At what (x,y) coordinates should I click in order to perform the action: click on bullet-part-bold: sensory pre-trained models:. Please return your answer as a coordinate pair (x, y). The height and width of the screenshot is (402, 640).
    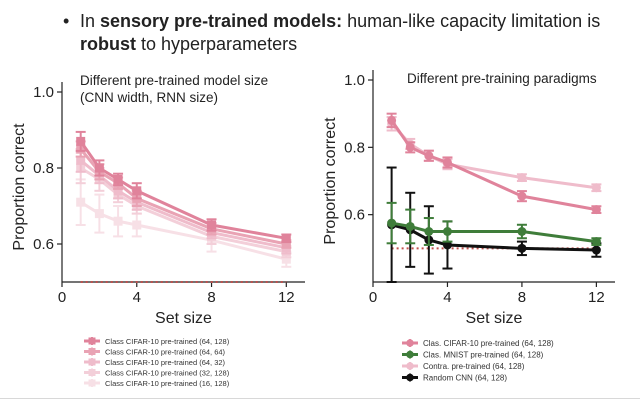
    Looking at the image, I should click on (221, 21).